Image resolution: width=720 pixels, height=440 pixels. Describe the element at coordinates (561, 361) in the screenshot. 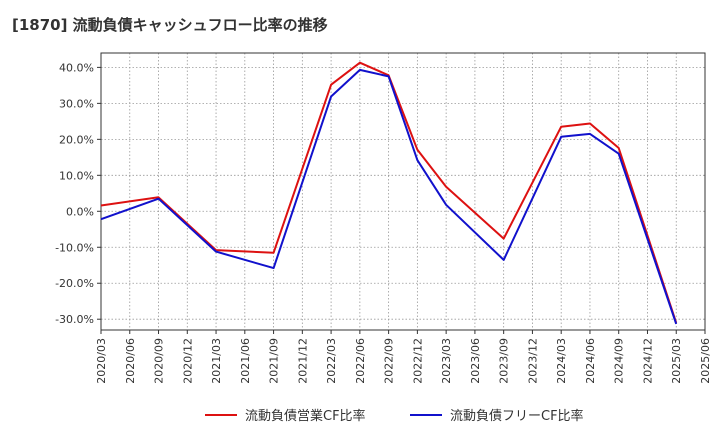

I see `x-tick-label: 2024/03` at that location.